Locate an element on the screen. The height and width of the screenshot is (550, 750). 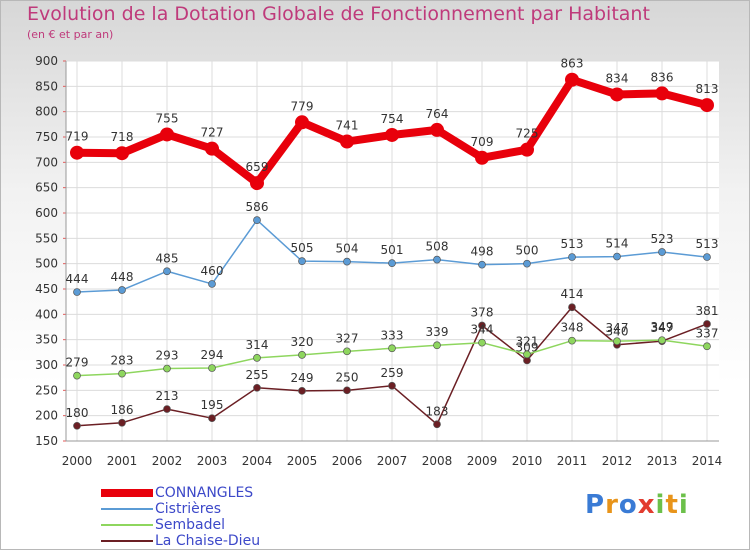
data-label: 727 is located at coordinates (212, 133).